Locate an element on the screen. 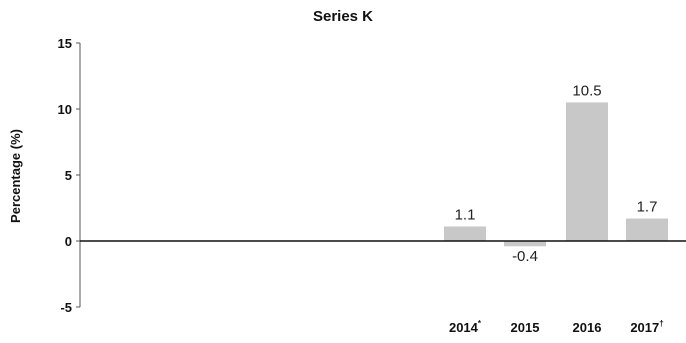  x-tick-label: 2016 is located at coordinates (587, 327).